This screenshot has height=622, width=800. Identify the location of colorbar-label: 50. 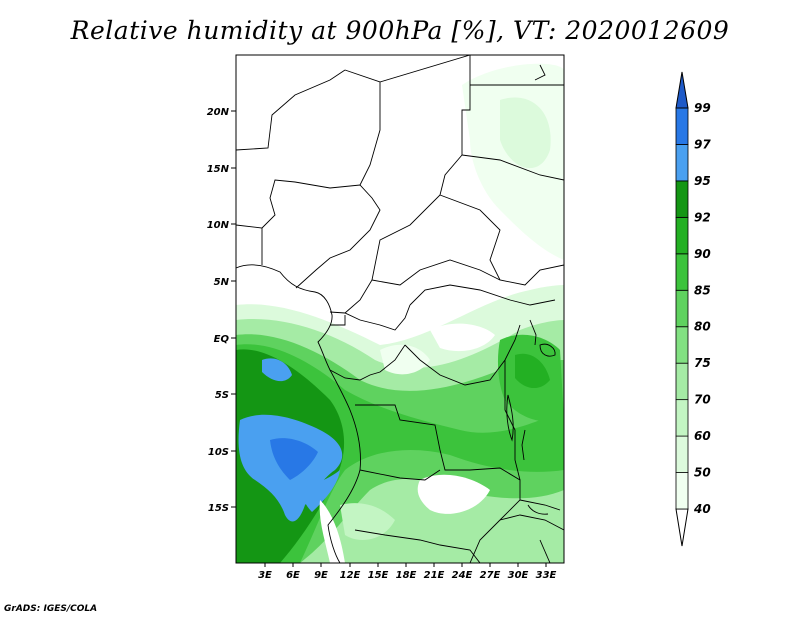
(702, 473).